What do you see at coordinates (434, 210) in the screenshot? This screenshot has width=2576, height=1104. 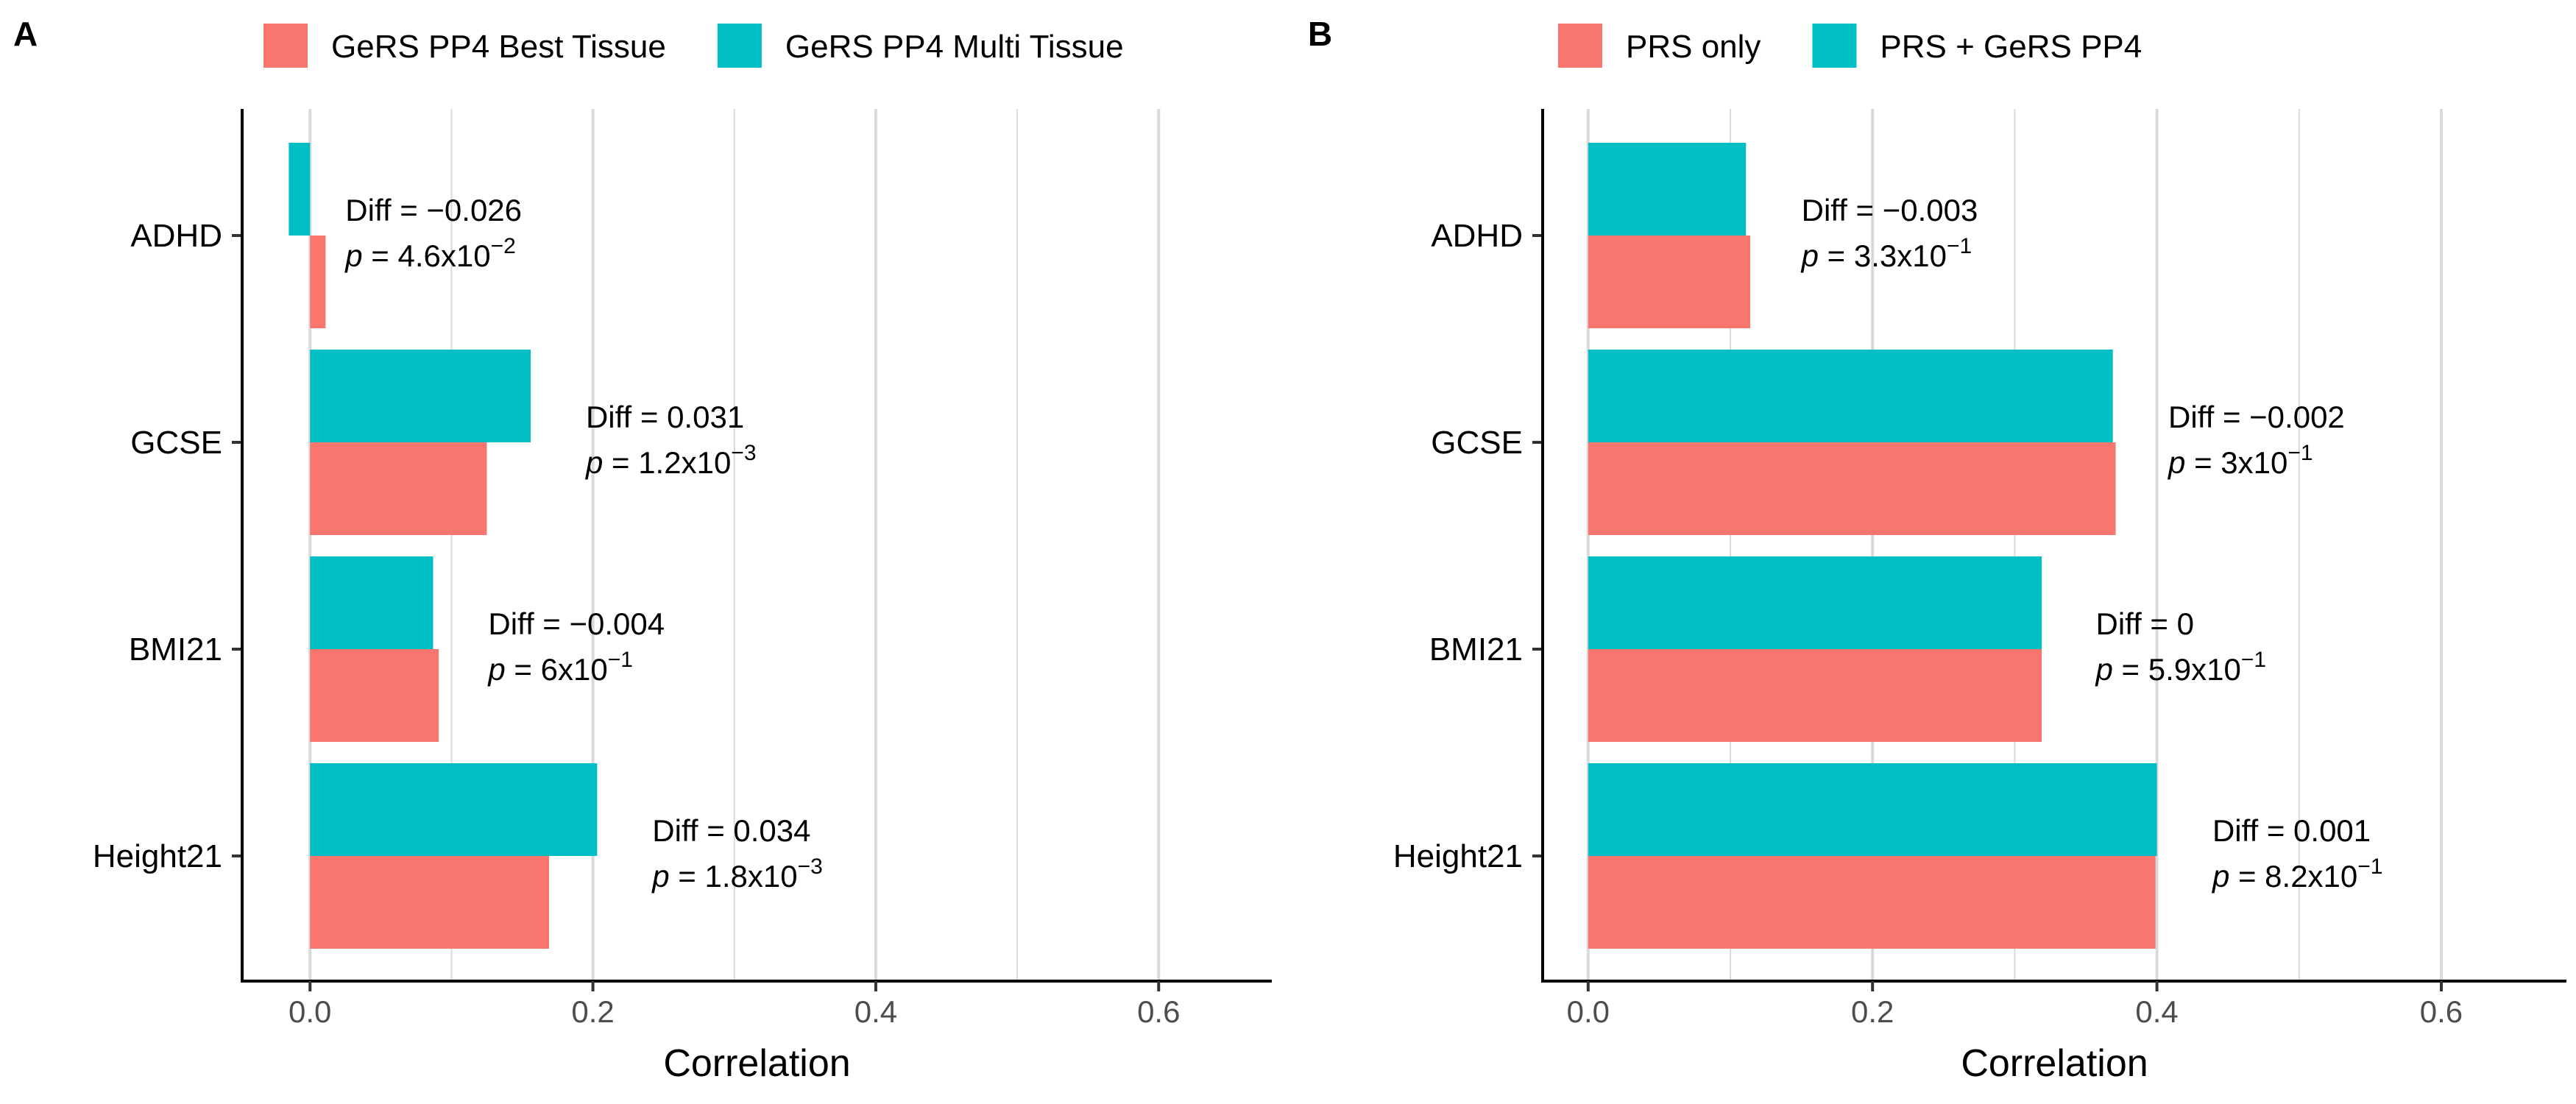 I see `annotation-diff: Diff = −0.026` at bounding box center [434, 210].